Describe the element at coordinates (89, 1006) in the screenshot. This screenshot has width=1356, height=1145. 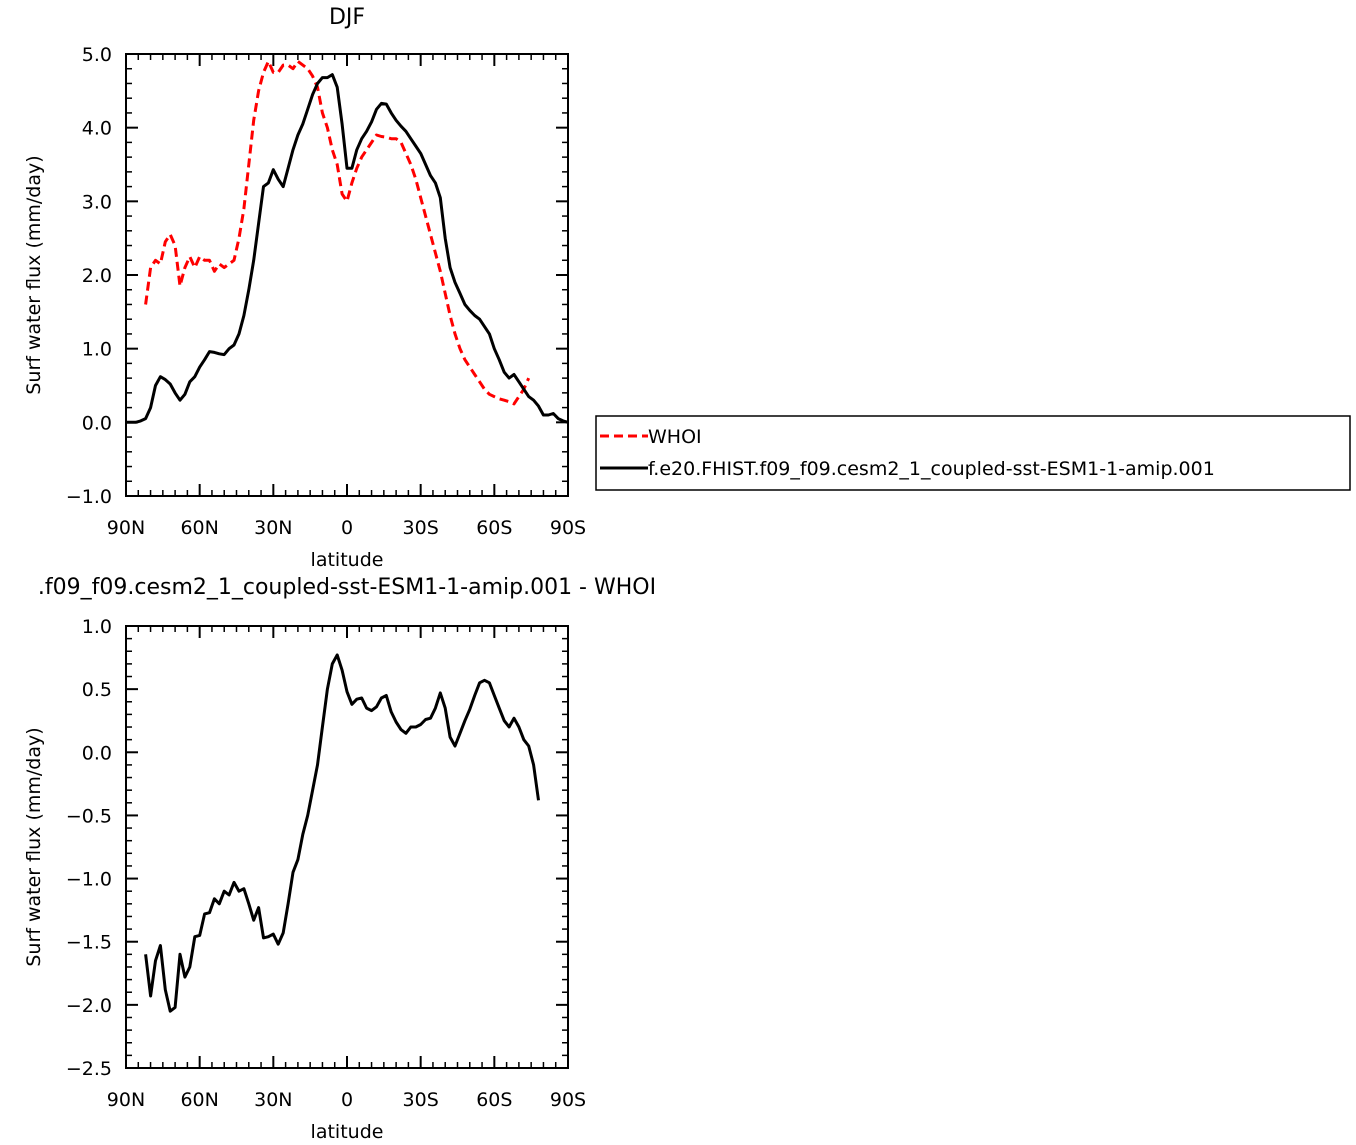
I see `y-tick-label: −2.0` at that location.